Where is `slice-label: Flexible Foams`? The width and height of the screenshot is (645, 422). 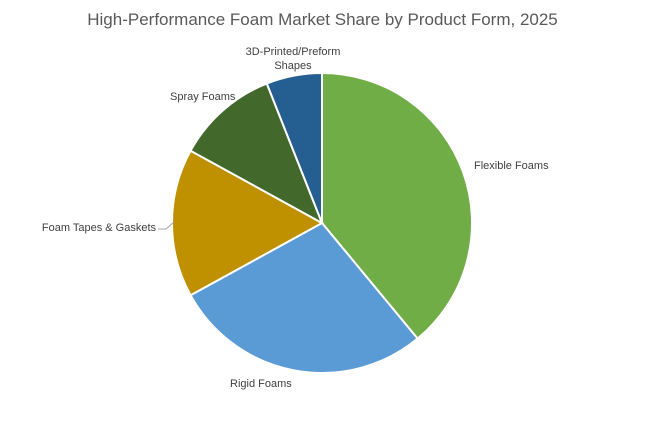 slice-label: Flexible Foams is located at coordinates (511, 166).